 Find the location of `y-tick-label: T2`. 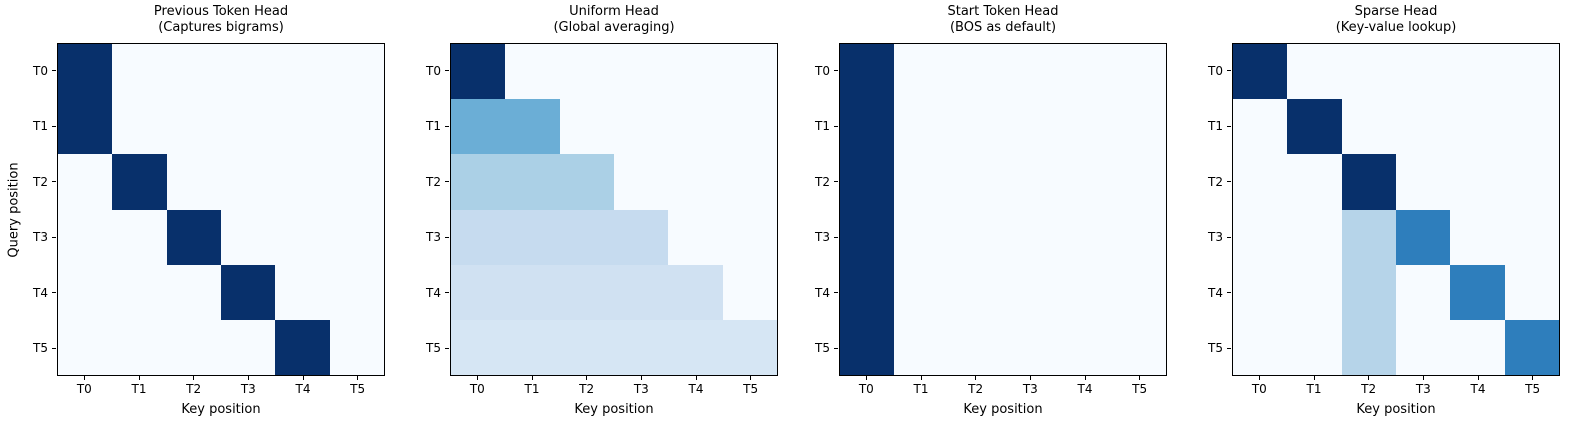

y-tick-label: T2 is located at coordinates (1215, 181).